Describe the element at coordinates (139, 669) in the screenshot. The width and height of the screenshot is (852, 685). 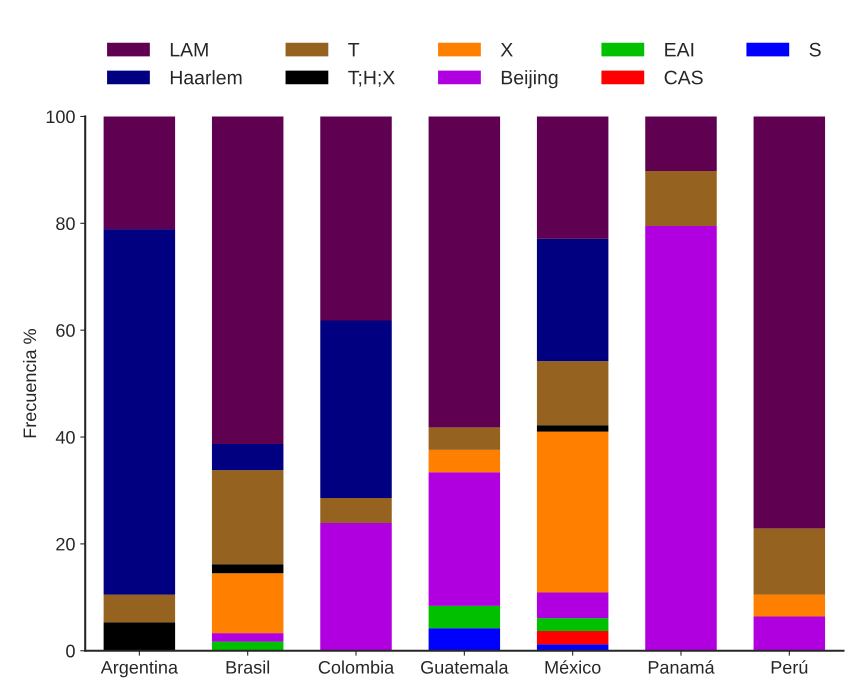
I see `x-tick-label: Argentina` at that location.